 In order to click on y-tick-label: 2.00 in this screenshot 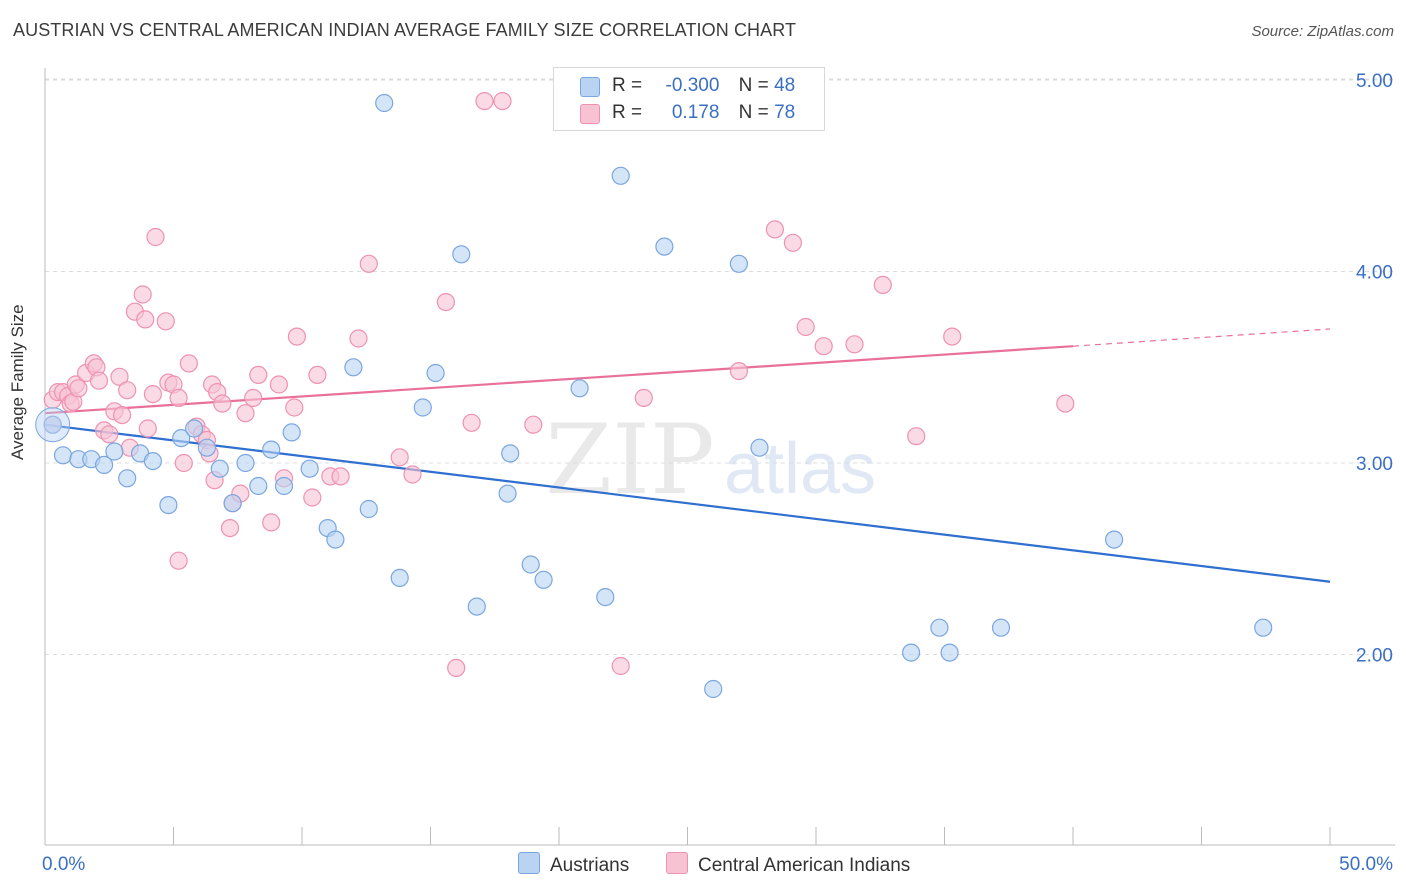, I will do `click(1374, 656)`.